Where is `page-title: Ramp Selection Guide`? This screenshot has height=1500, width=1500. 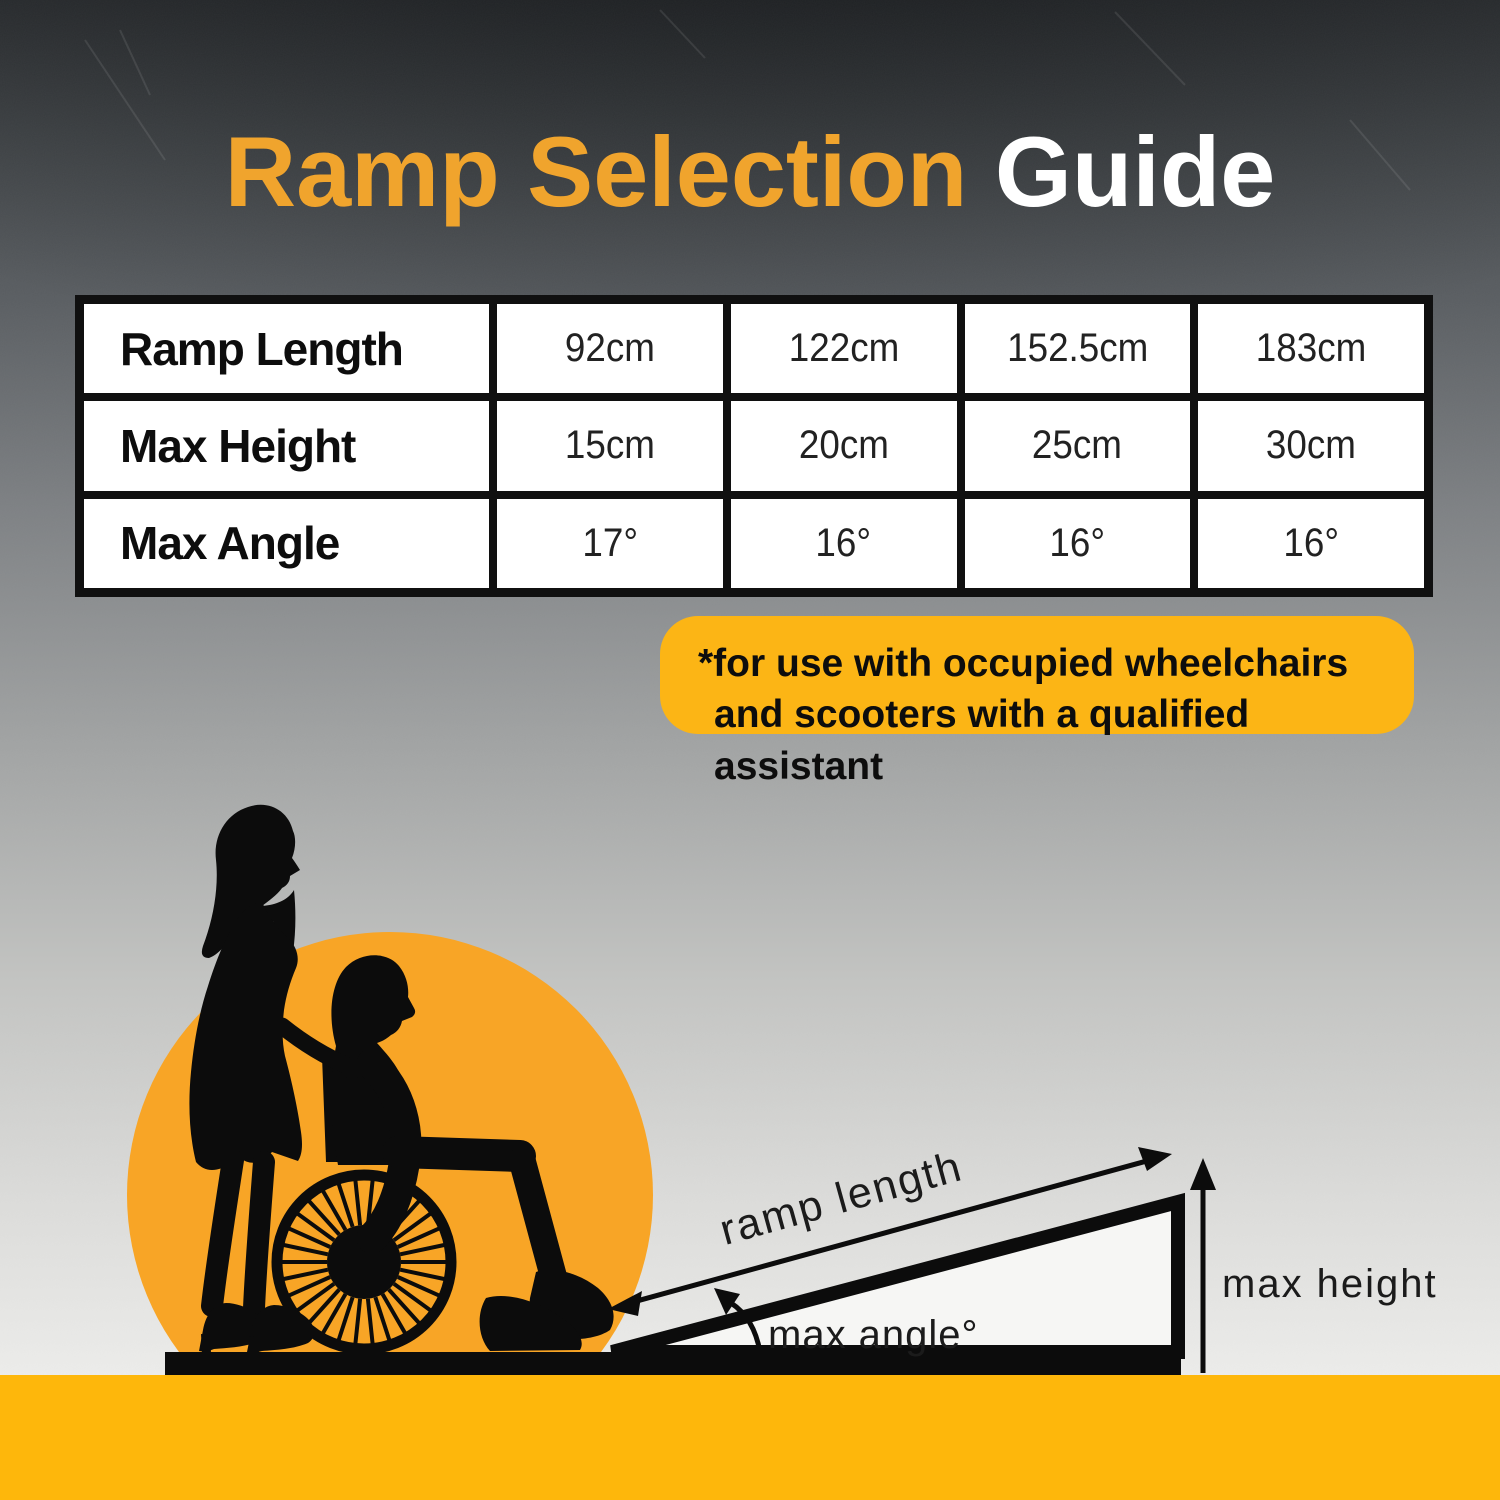 page-title: Ramp Selection Guide is located at coordinates (750, 171).